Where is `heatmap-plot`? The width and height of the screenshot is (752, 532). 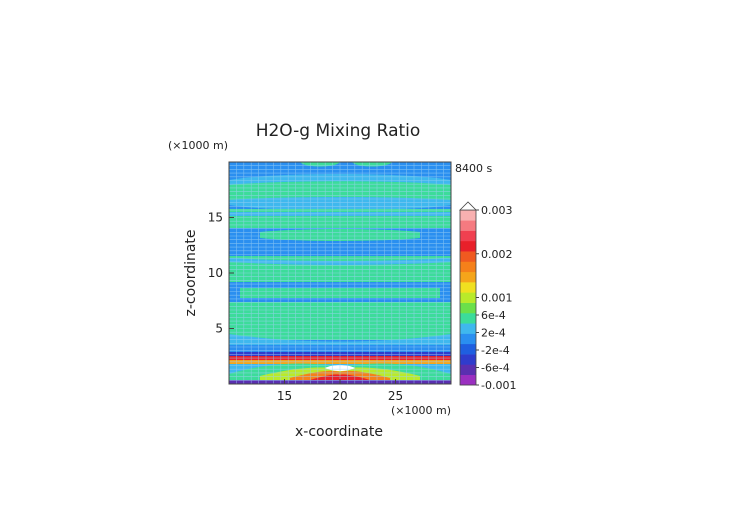 heatmap-plot is located at coordinates (340, 273).